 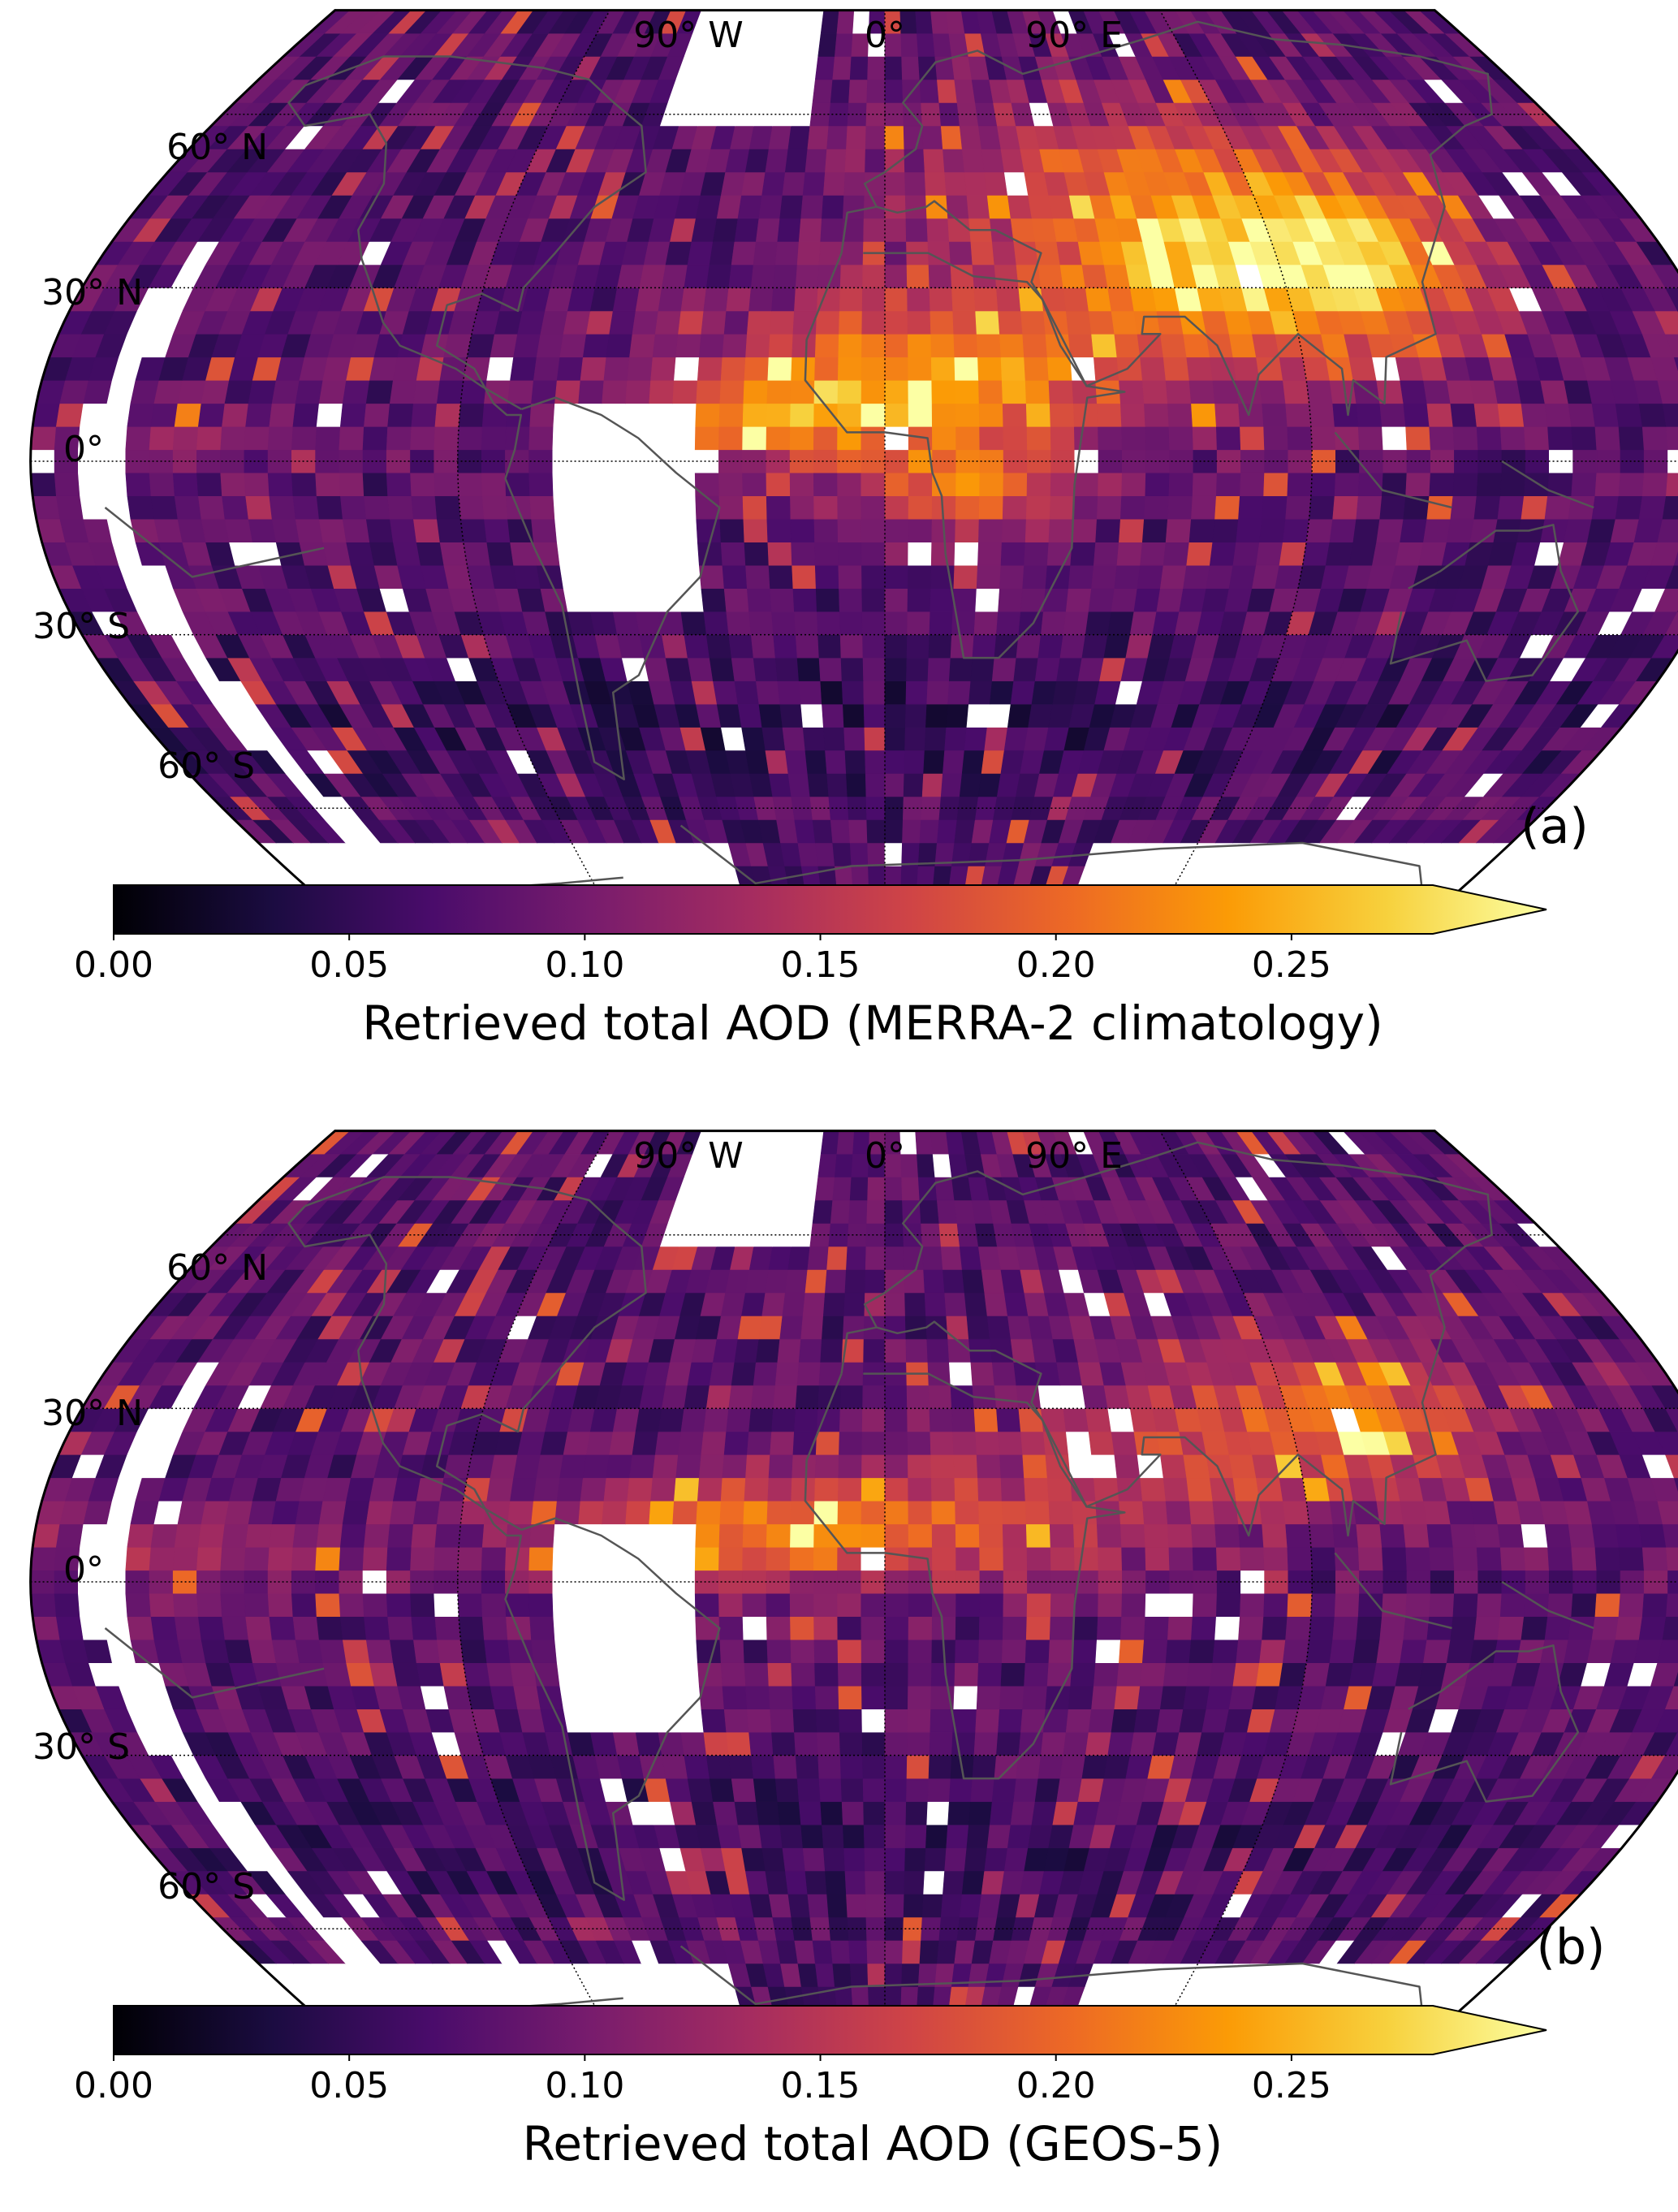 What do you see at coordinates (113, 965) in the screenshot?
I see `colorbar-tick-label: 0.00` at bounding box center [113, 965].